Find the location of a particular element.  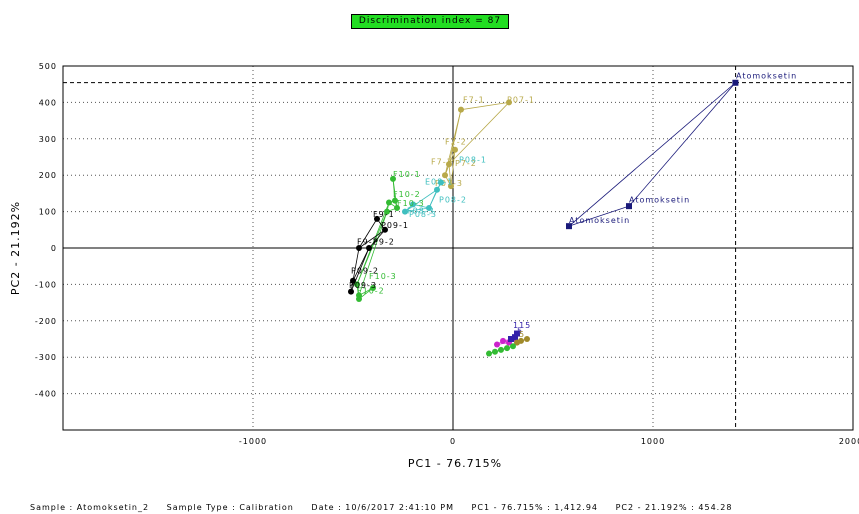

x-tick-label: -1000 is located at coordinates (253, 441).